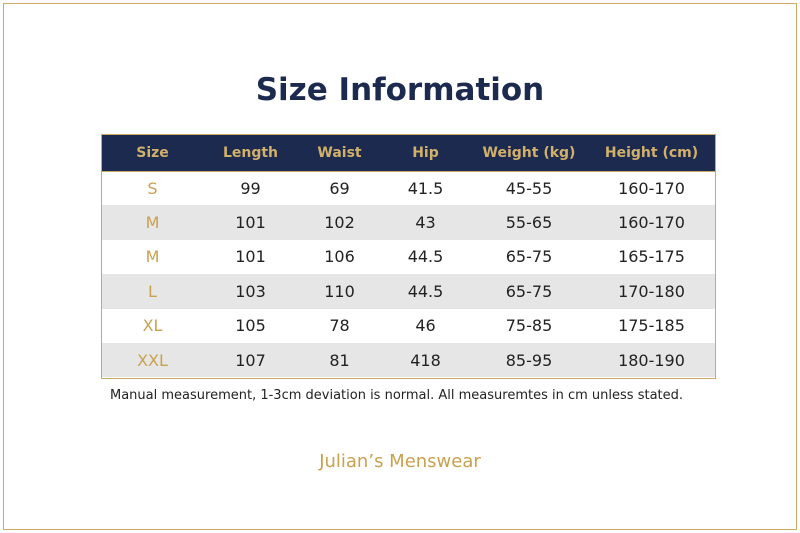 The image size is (800, 533). Describe the element at coordinates (250, 326) in the screenshot. I see `cell-length: 105` at that location.